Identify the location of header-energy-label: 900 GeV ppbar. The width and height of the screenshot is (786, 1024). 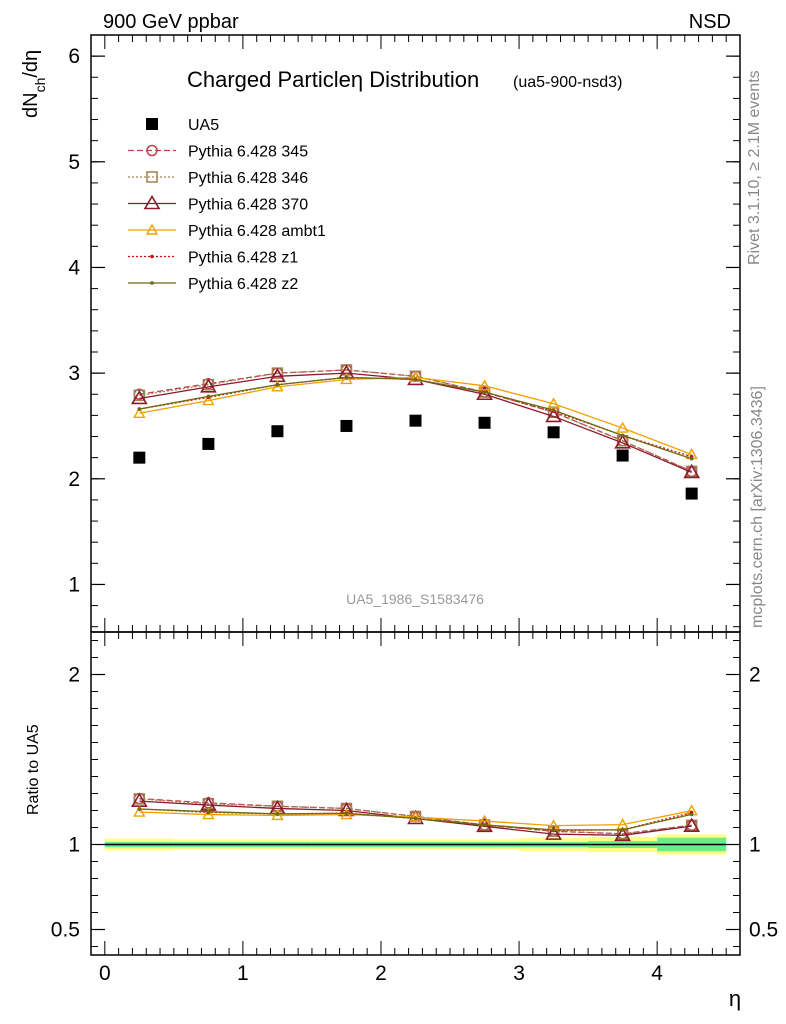
(171, 22).